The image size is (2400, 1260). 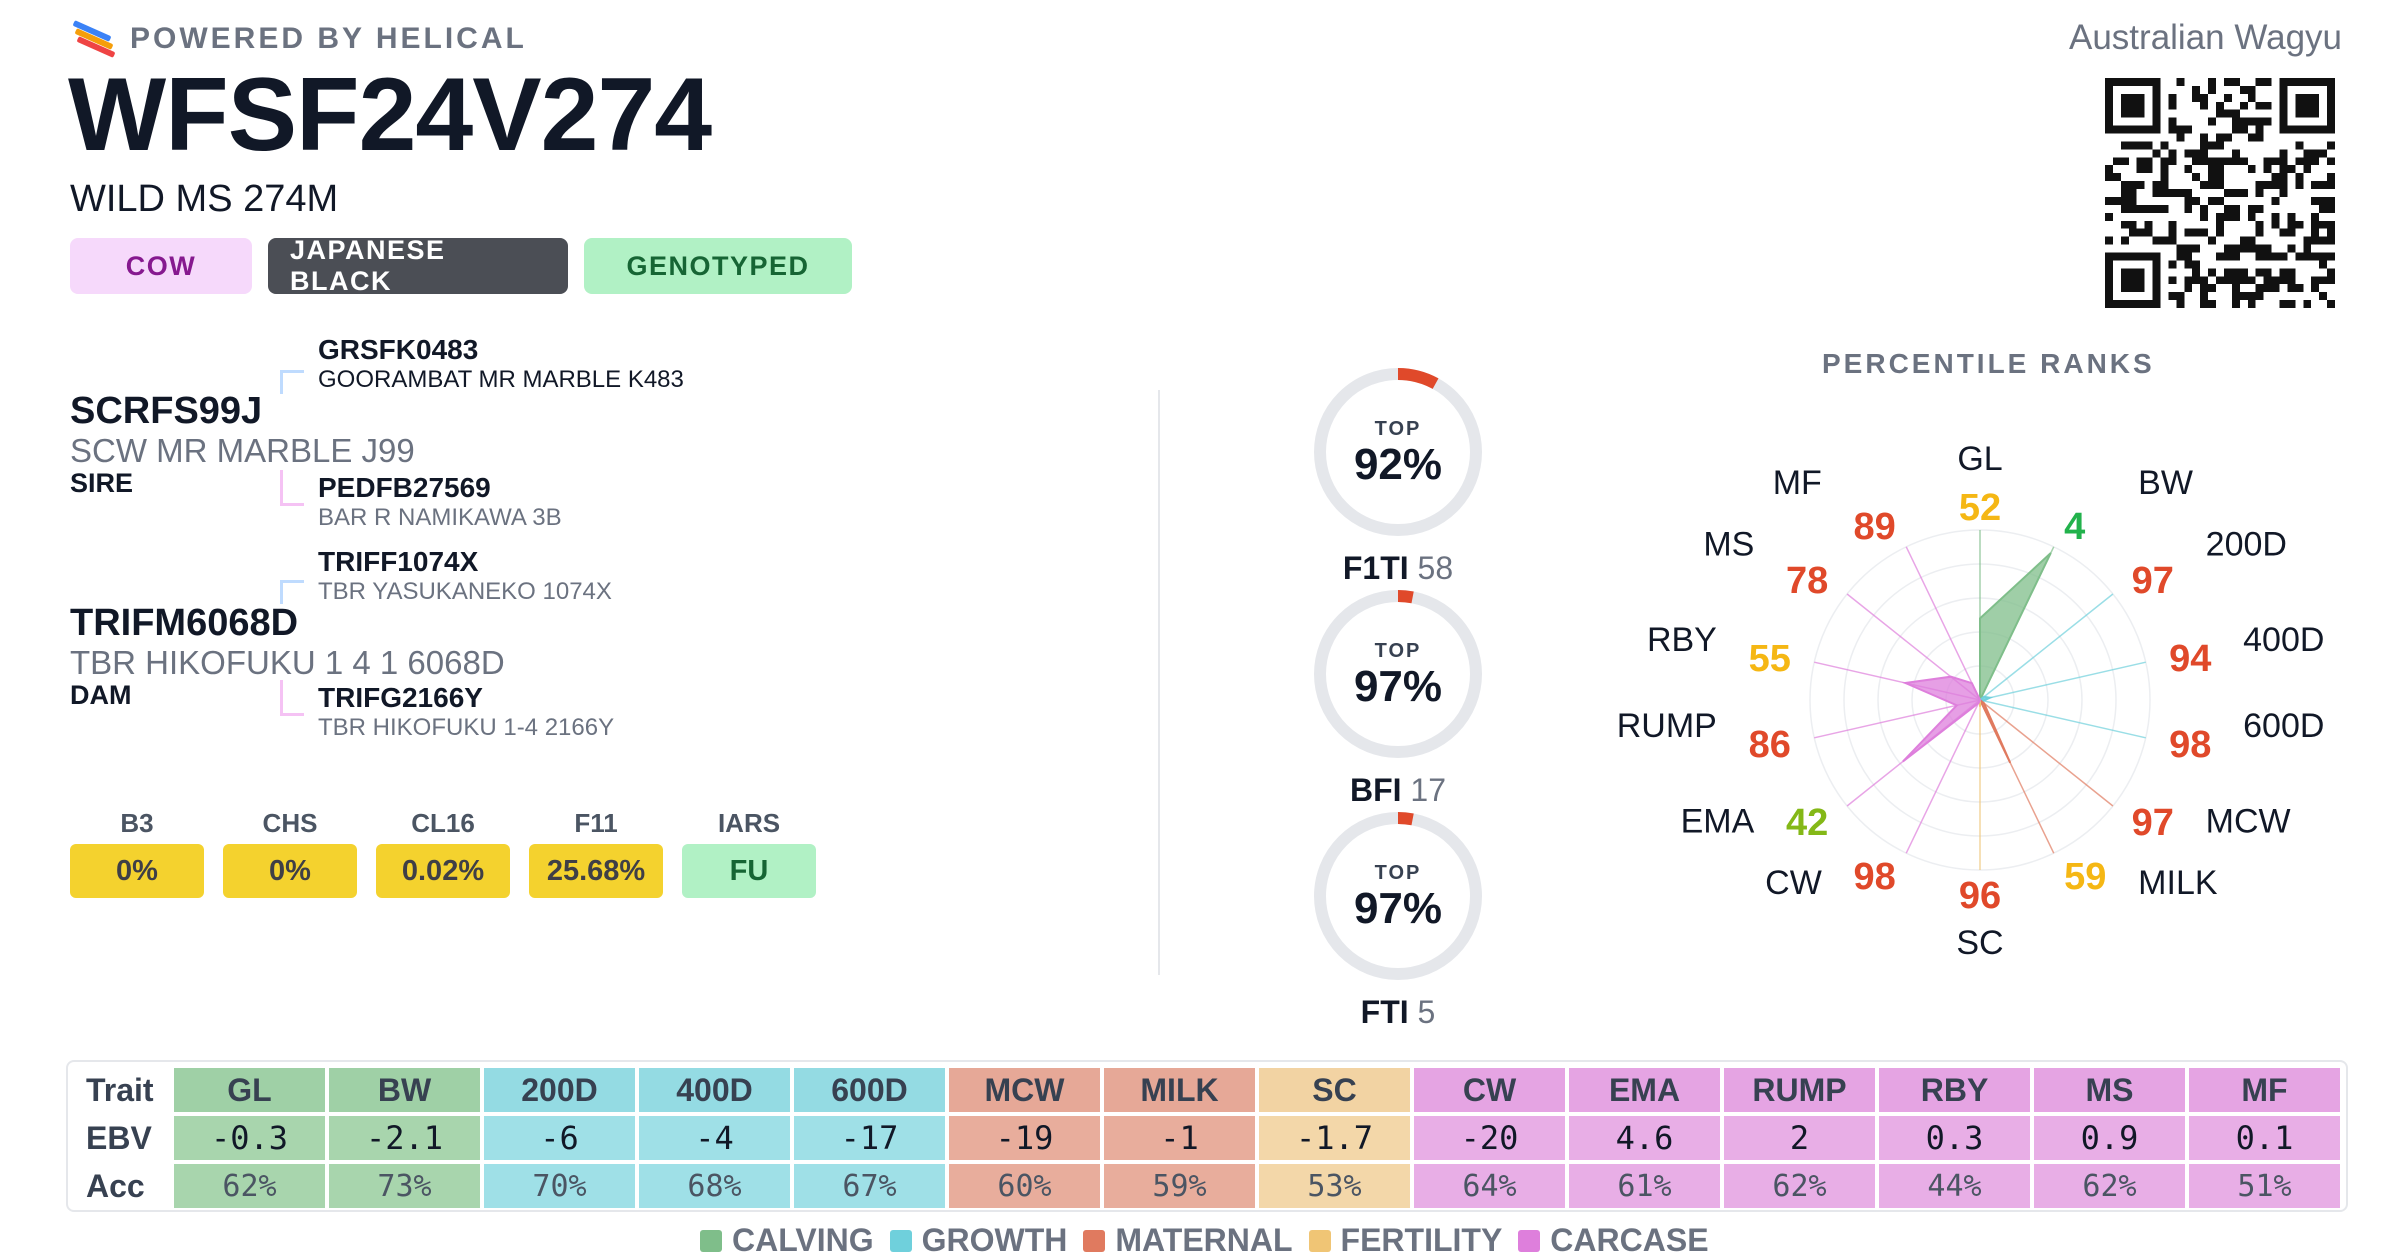 I want to click on condition-iars: IARS FU, so click(x=749, y=853).